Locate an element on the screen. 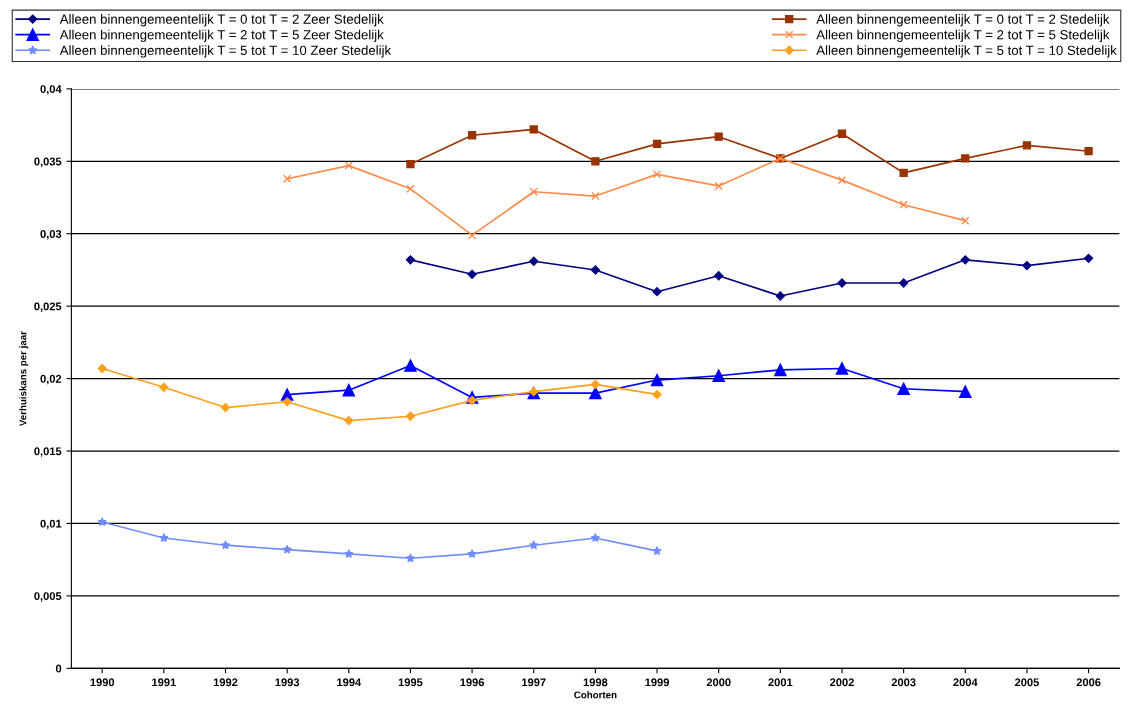  legend-label: Alleen binnengemeentelijk T = 0 tot T = 2 Stedelijk is located at coordinates (963, 20).